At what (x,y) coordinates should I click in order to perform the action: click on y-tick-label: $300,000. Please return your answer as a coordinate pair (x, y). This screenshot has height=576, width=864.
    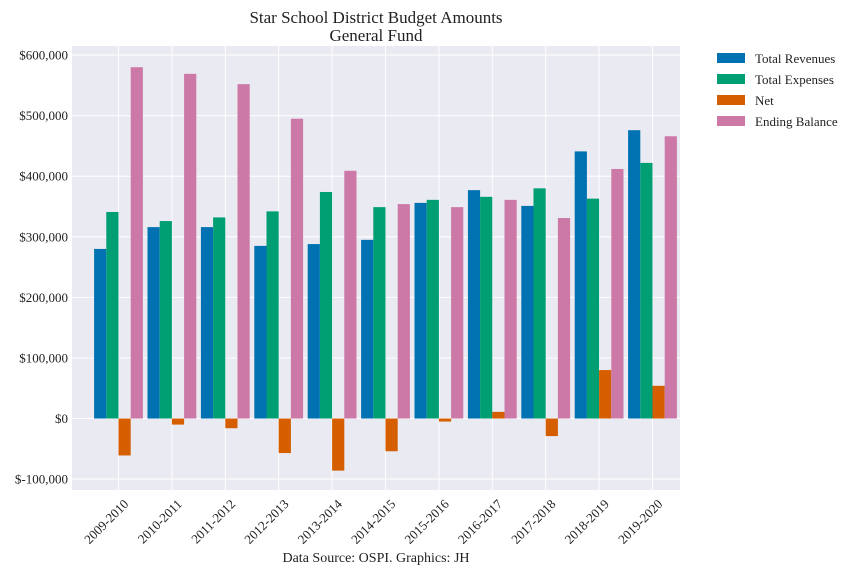
    Looking at the image, I should click on (43, 236).